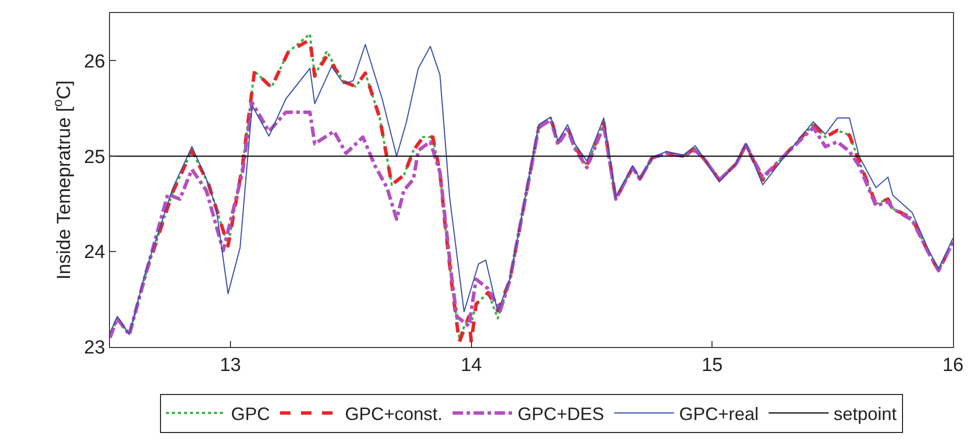  Describe the element at coordinates (95, 348) in the screenshot. I see `y-tick-label: 23` at that location.